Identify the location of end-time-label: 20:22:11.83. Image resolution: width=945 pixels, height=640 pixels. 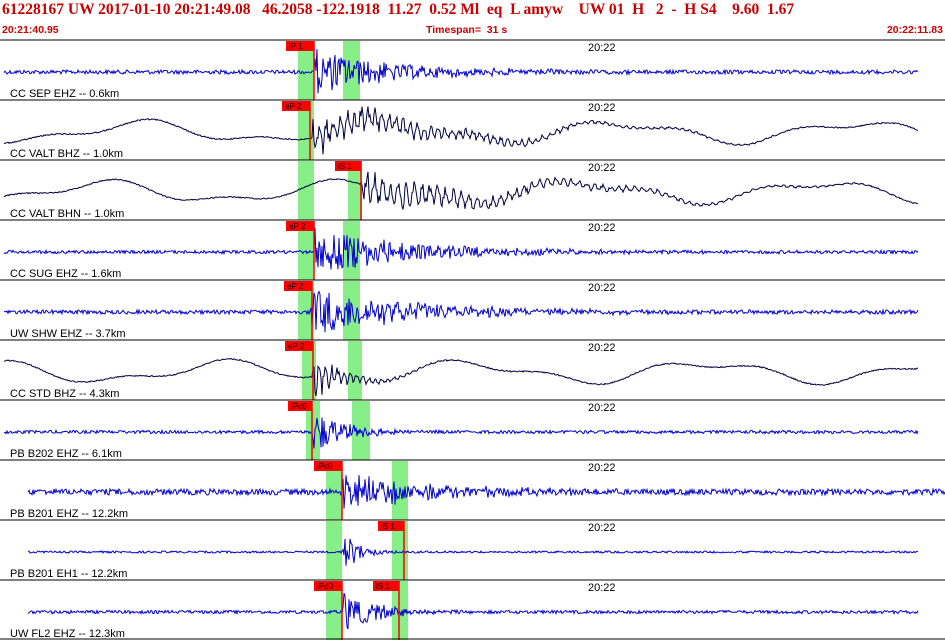
(914, 30).